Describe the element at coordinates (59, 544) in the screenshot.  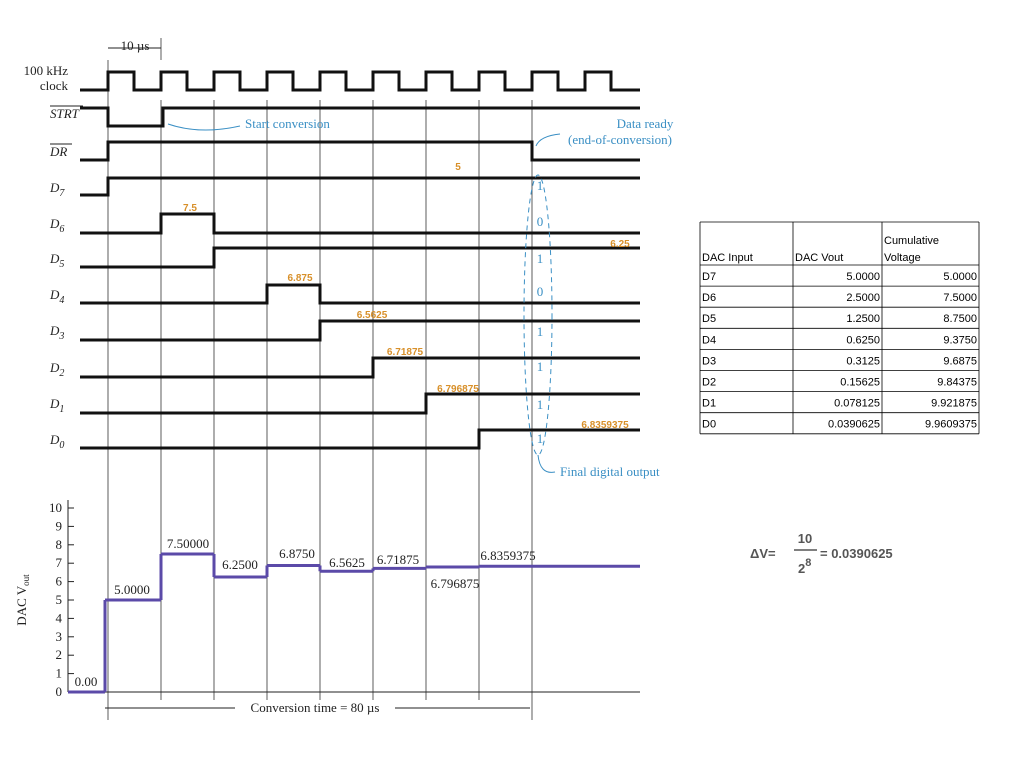
I see `y-tick-label: 8` at that location.